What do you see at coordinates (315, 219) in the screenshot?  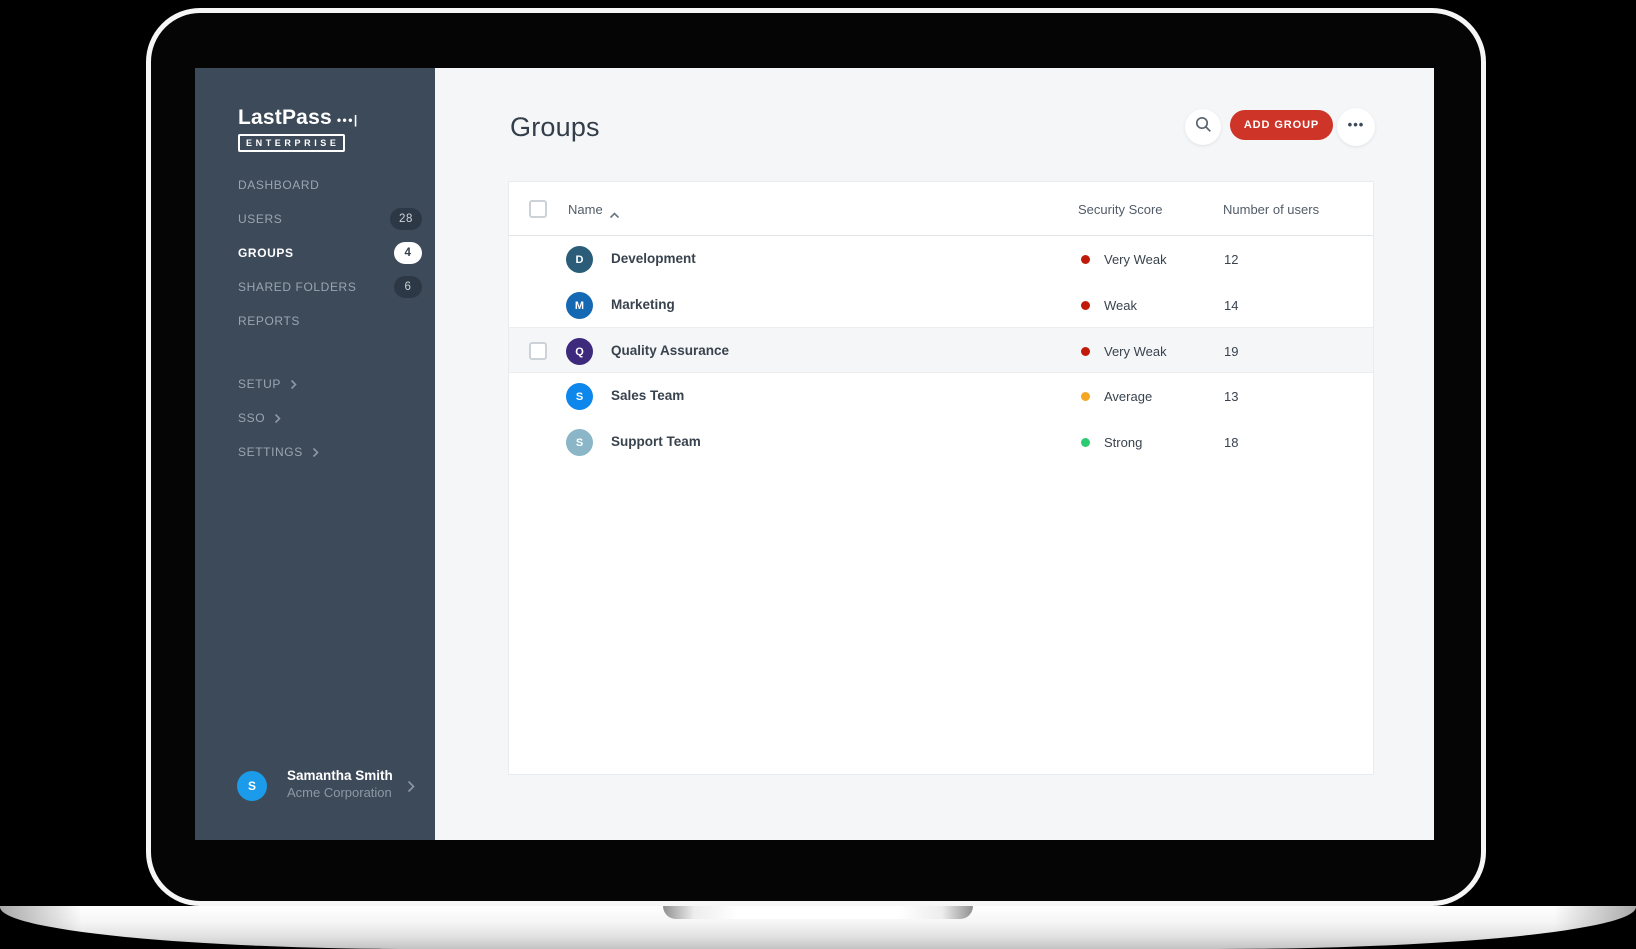 I see `sidebar-item-users: USERS 28` at bounding box center [315, 219].